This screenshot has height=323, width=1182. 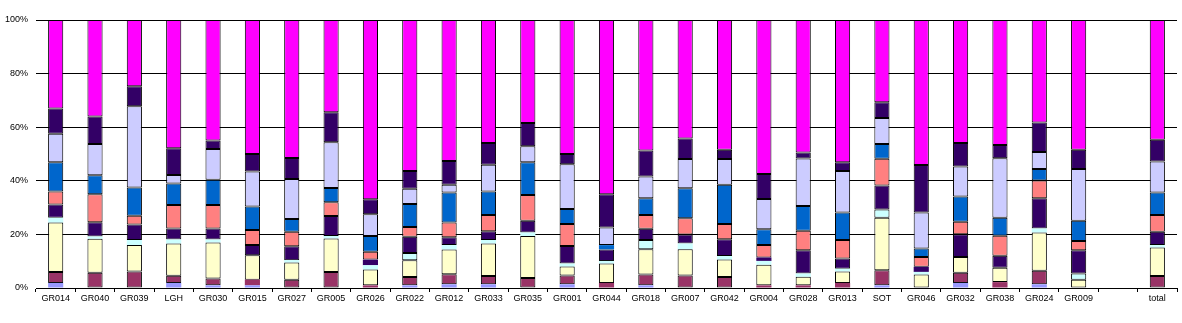 I want to click on x-tick-label: GR026, so click(x=370, y=297).